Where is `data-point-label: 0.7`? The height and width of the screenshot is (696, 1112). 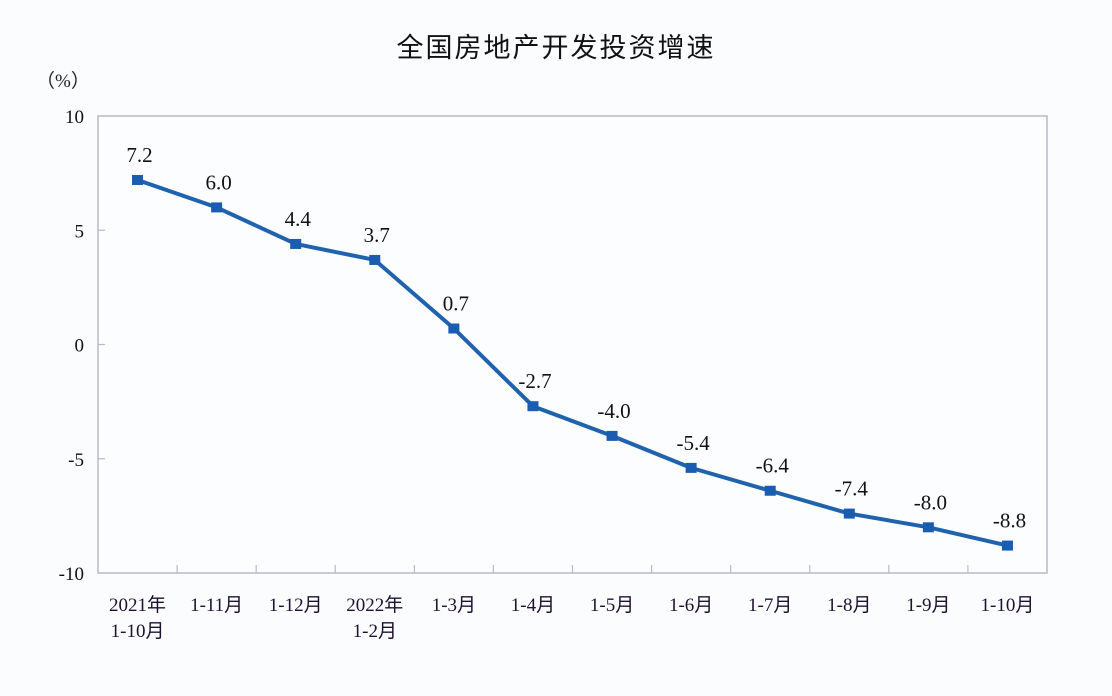 data-point-label: 0.7 is located at coordinates (456, 304).